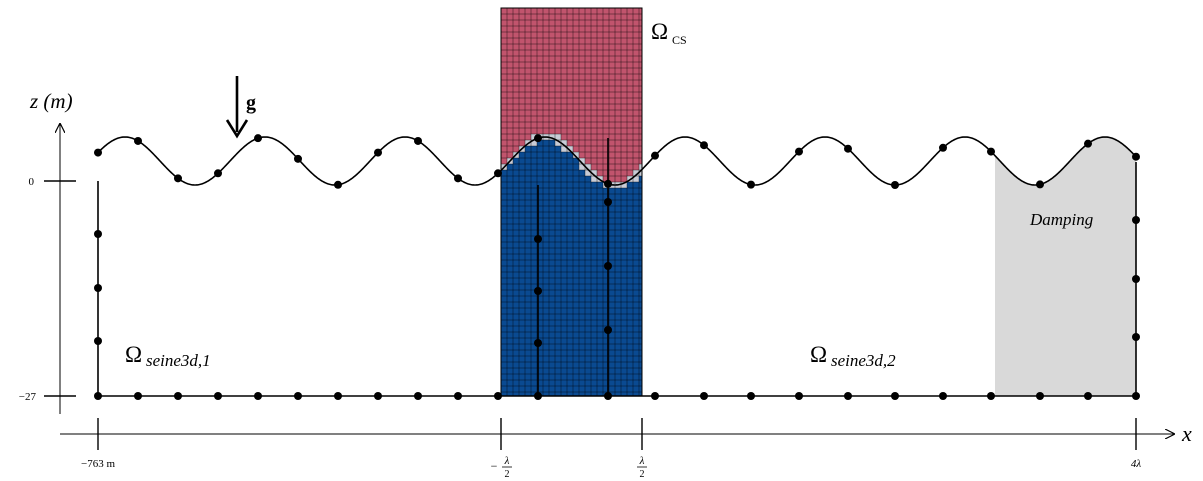 This screenshot has width=1203, height=481. I want to click on x-tick-label-left: −763 m, so click(98, 464).